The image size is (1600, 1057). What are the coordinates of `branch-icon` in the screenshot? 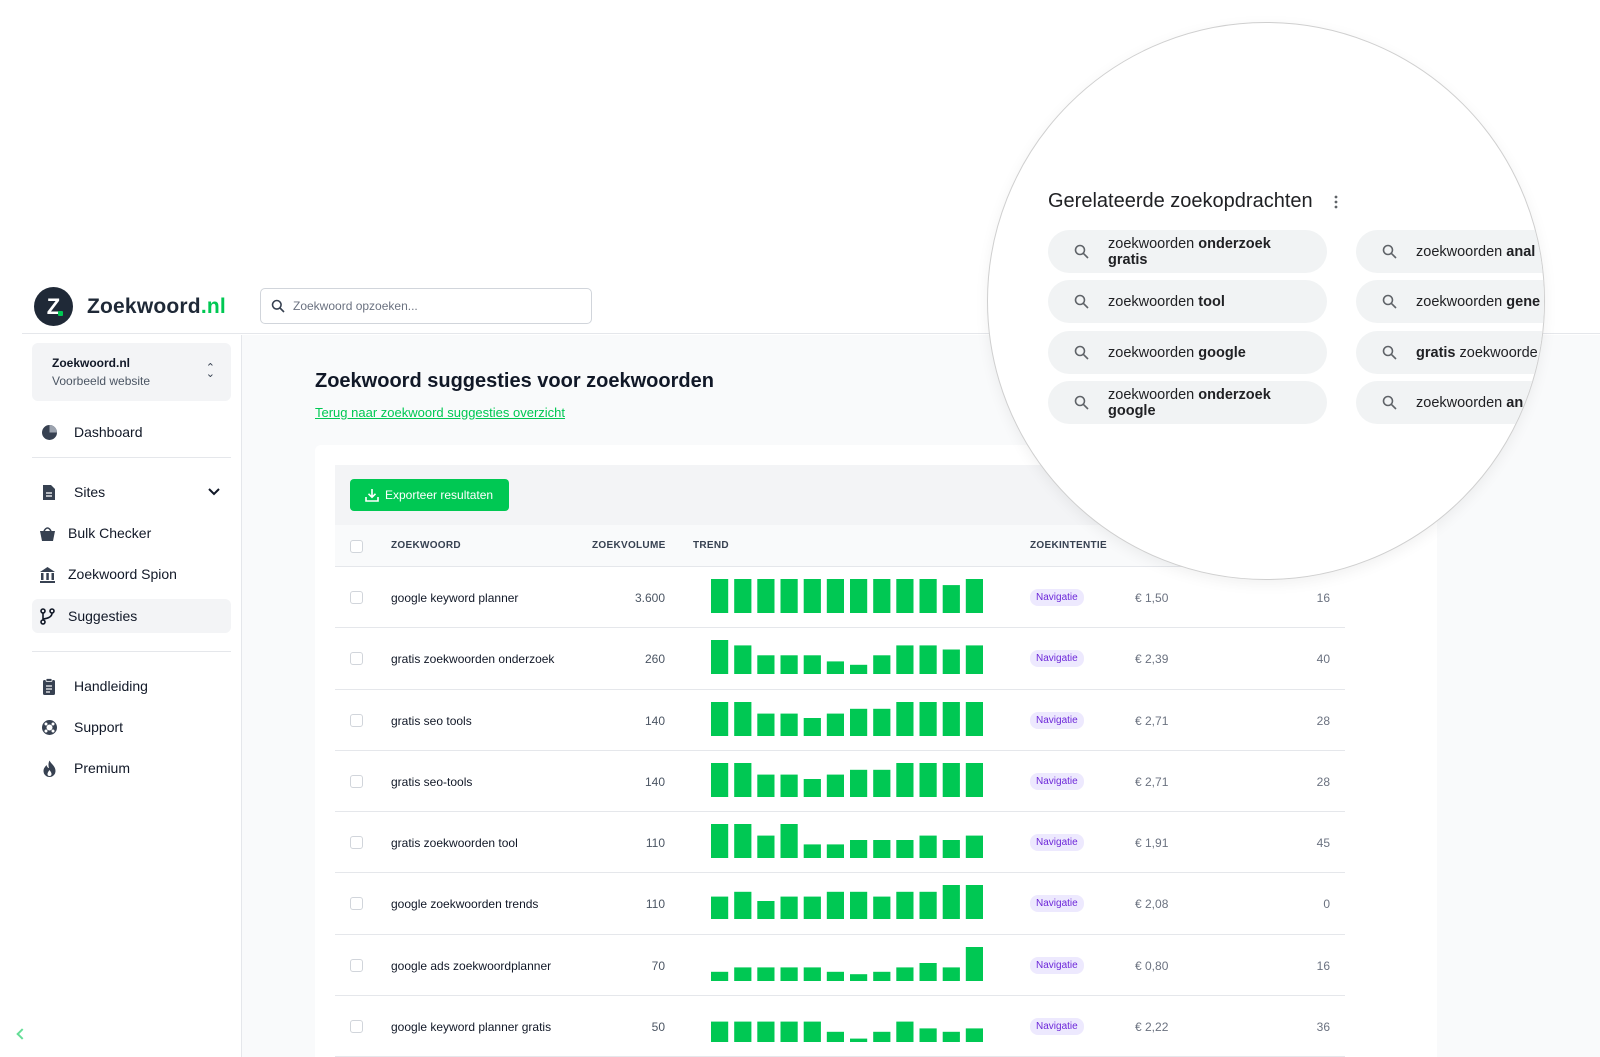 It's located at (47, 616).